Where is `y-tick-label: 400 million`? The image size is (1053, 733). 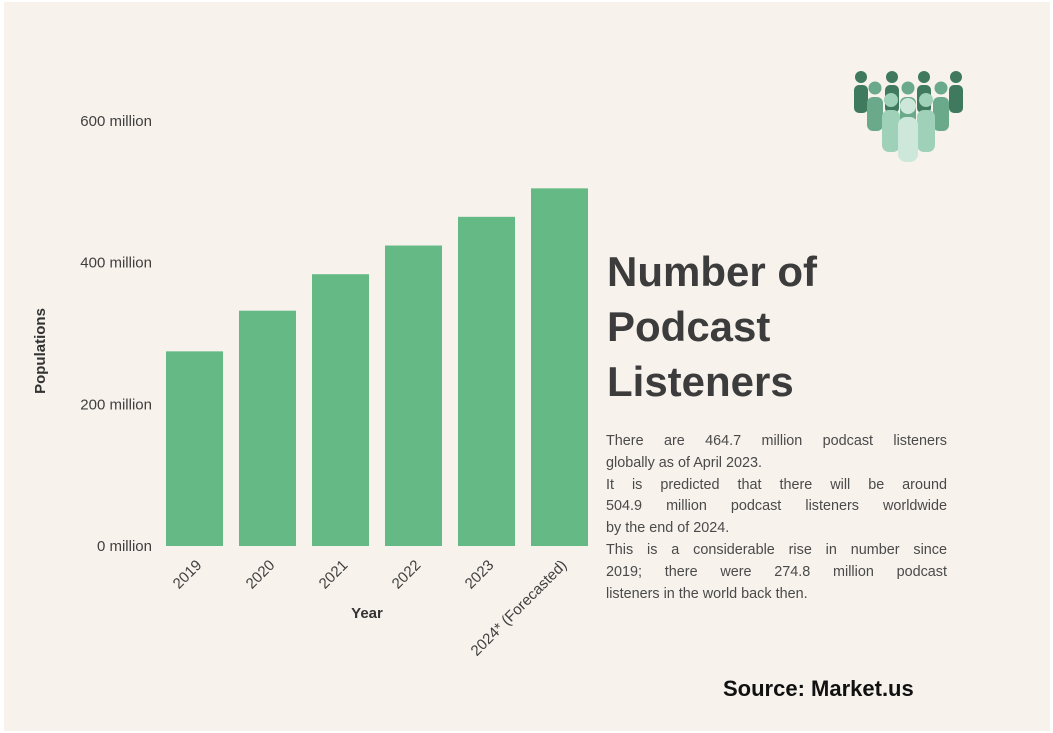 y-tick-label: 400 million is located at coordinates (116, 263).